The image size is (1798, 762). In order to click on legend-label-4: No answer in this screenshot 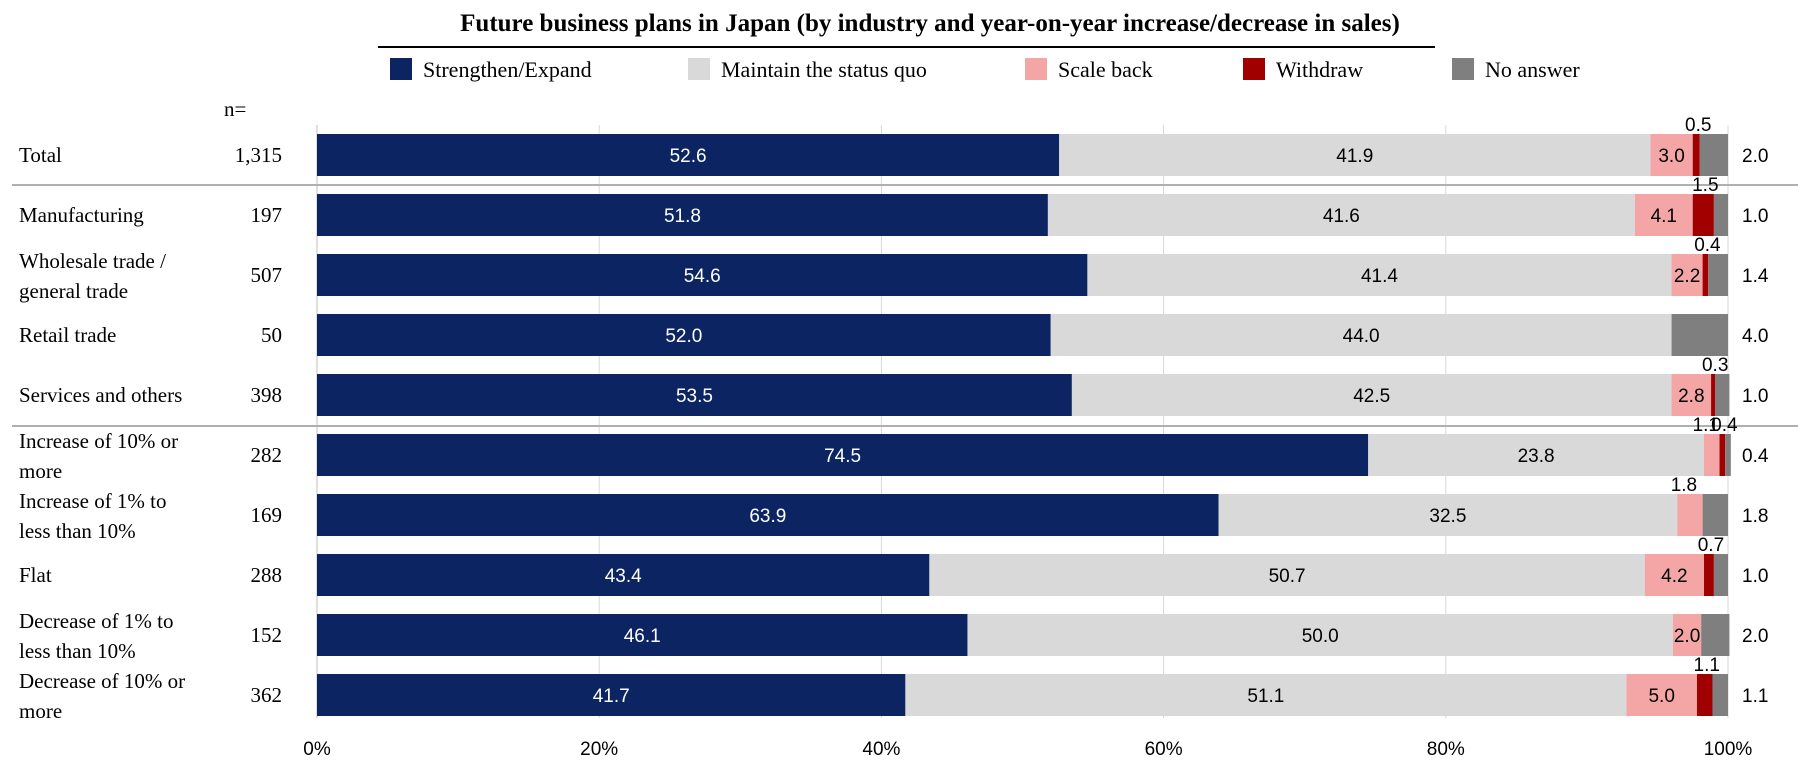, I will do `click(1532, 69)`.